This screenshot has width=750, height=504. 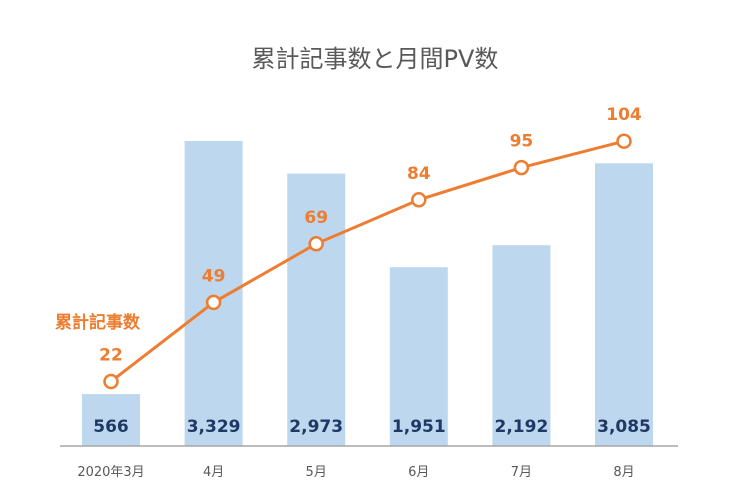 What do you see at coordinates (624, 115) in the screenshot?
I see `line-label-5: 104` at bounding box center [624, 115].